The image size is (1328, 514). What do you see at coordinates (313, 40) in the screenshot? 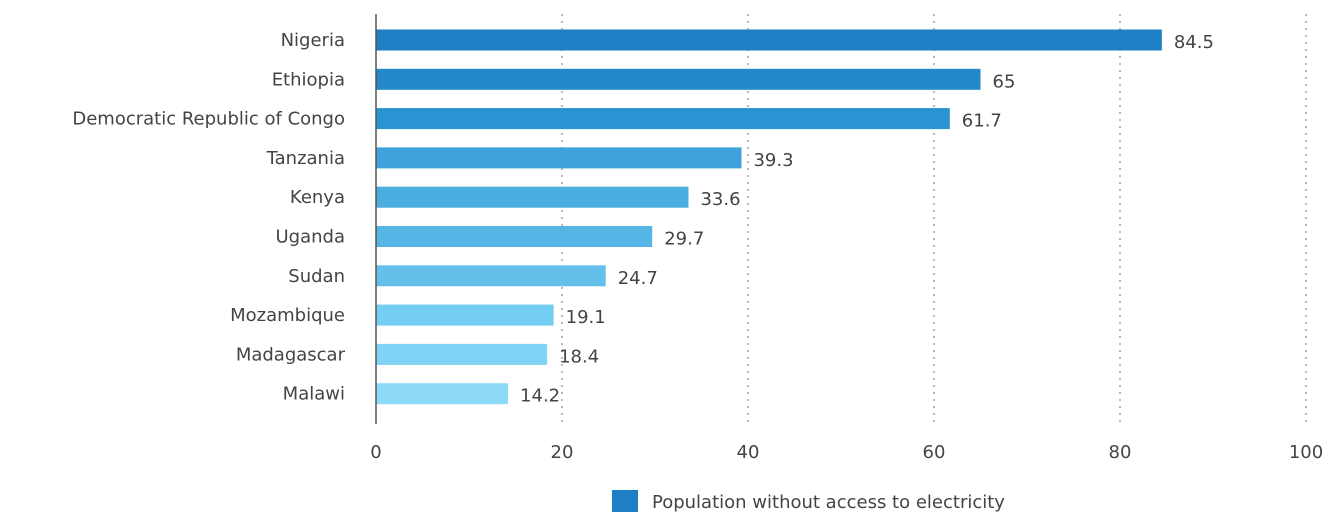
I see `category-label: Nigeria` at bounding box center [313, 40].